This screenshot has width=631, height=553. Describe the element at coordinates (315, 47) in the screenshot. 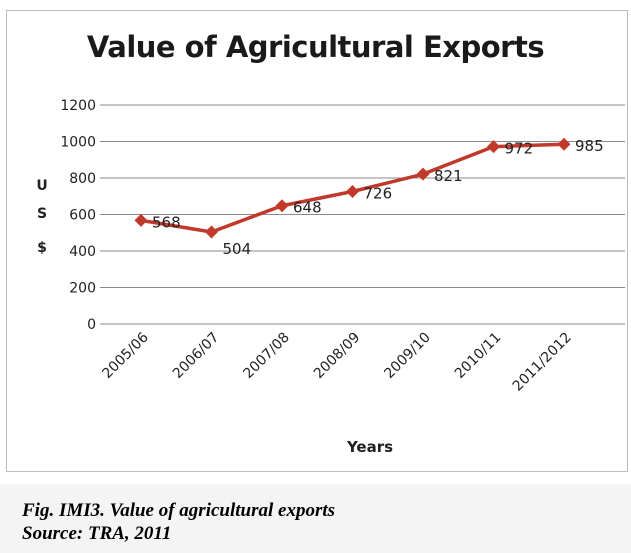

I see `chart-title: Value of Agricultural Exports` at that location.